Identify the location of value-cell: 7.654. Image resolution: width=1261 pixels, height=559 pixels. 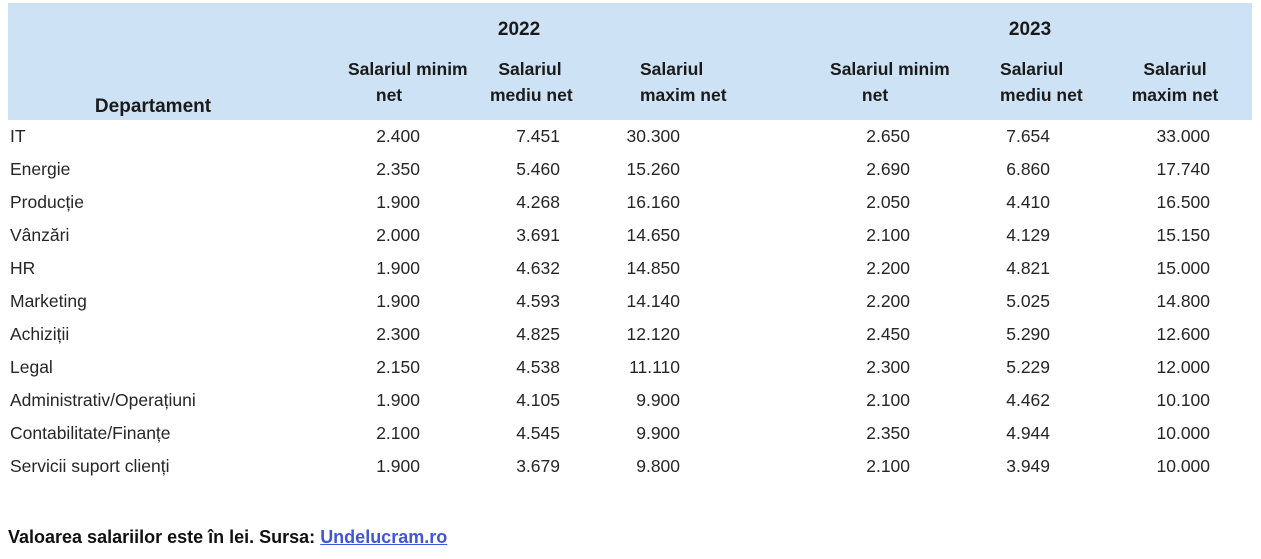
(1028, 136).